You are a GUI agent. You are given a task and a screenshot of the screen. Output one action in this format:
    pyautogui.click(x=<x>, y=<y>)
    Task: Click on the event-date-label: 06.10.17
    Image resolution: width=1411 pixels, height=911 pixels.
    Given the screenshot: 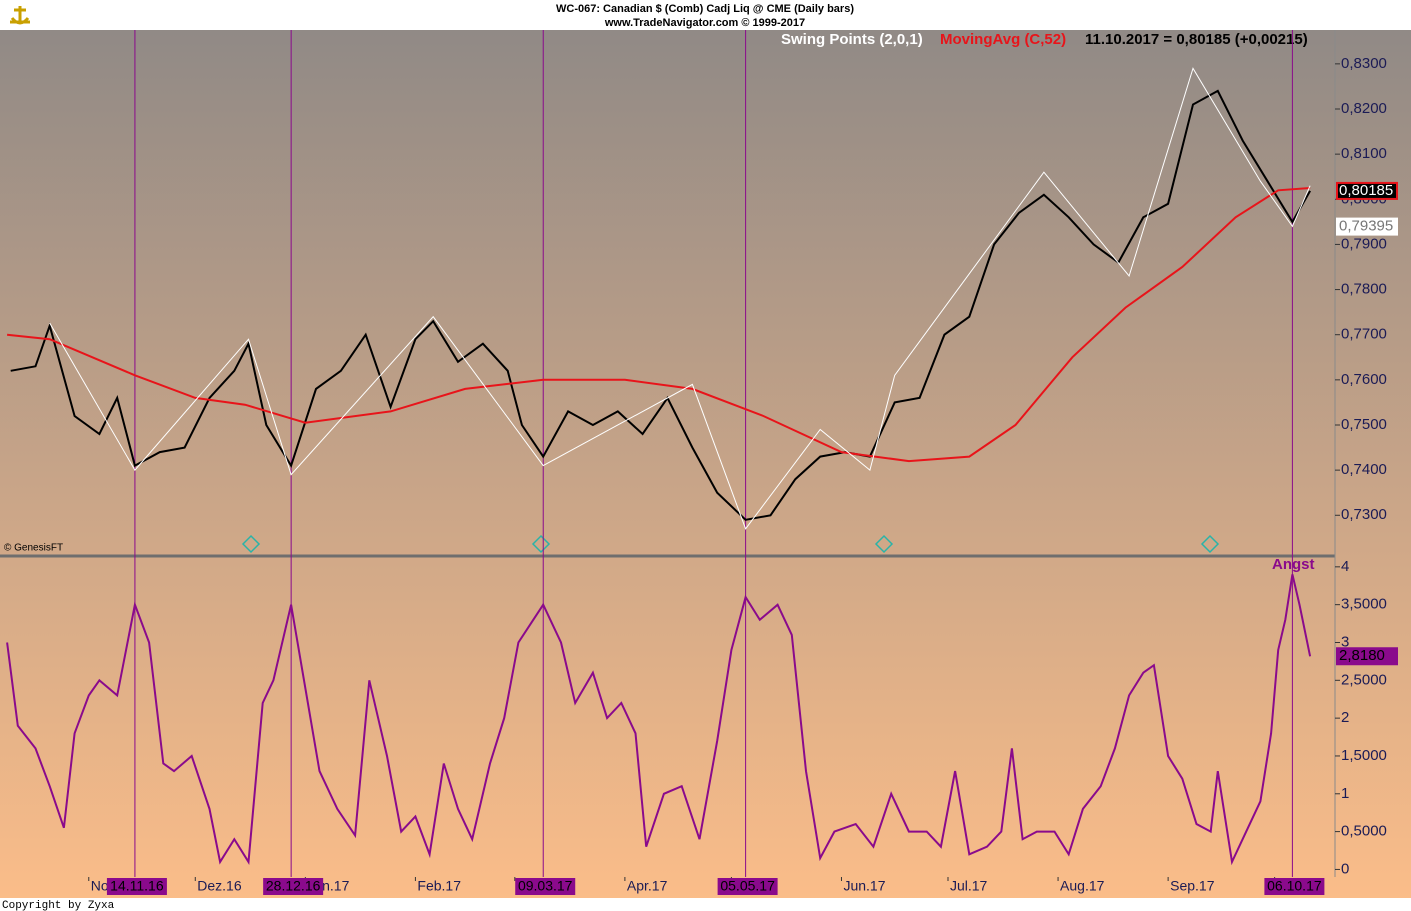 What is the action you would take?
    pyautogui.click(x=1294, y=886)
    